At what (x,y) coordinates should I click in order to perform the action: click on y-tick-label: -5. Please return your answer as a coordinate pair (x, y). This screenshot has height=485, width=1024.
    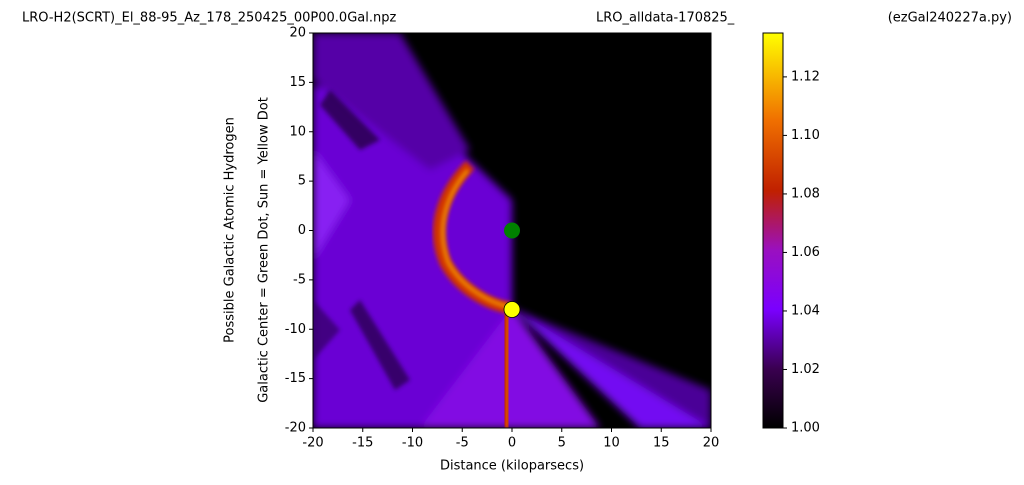
    Looking at the image, I should click on (299, 279).